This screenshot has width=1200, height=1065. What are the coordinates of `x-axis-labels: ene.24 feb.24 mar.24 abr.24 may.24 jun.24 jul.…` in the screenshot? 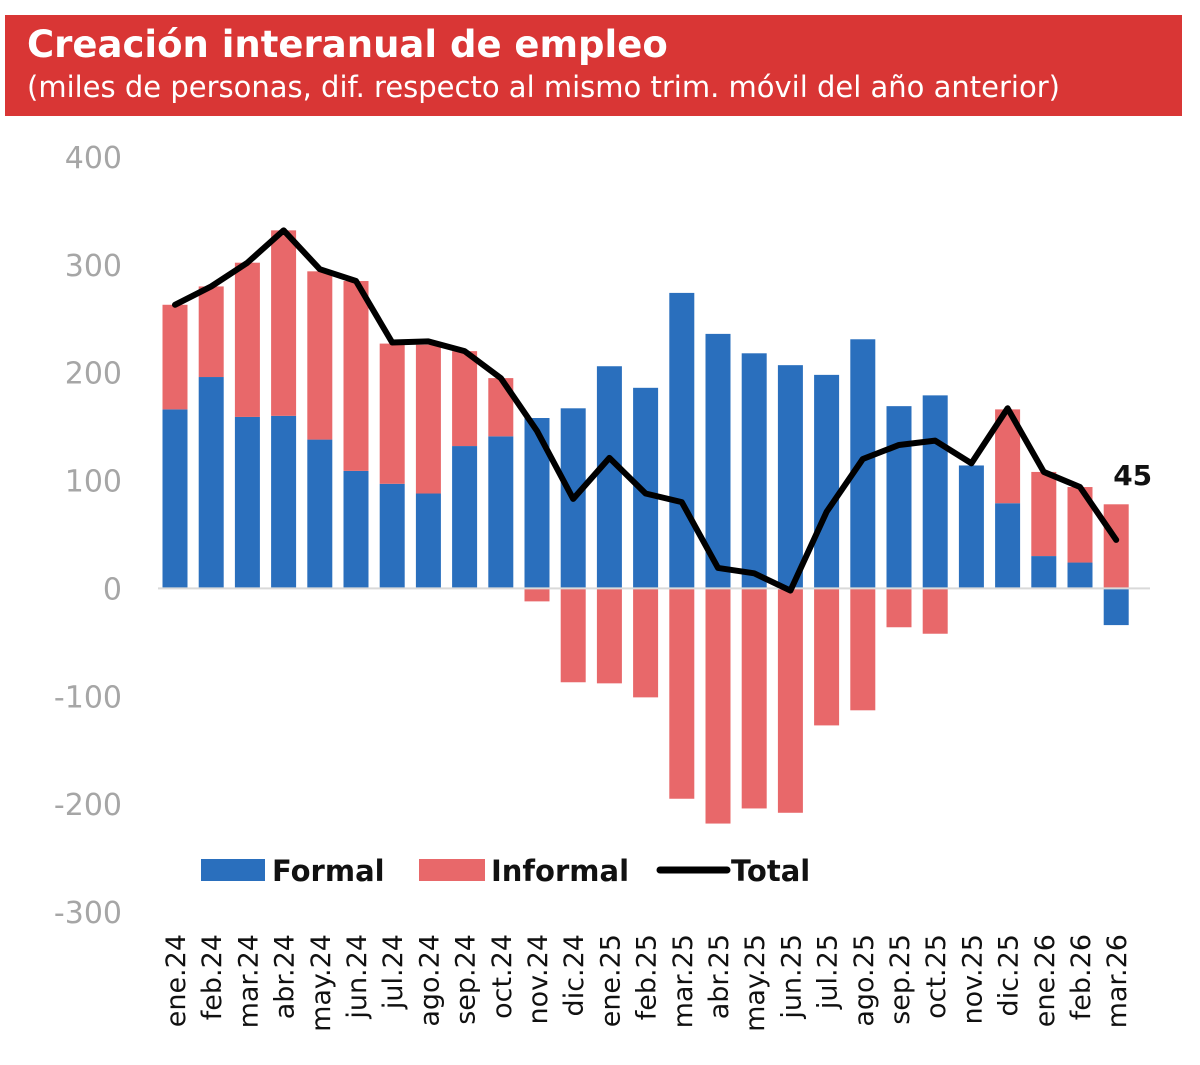 It's located at (647, 983).